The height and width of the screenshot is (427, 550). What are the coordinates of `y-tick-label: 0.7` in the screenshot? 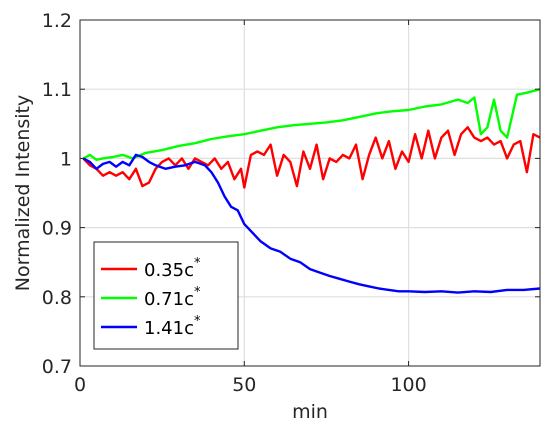 It's located at (57, 367).